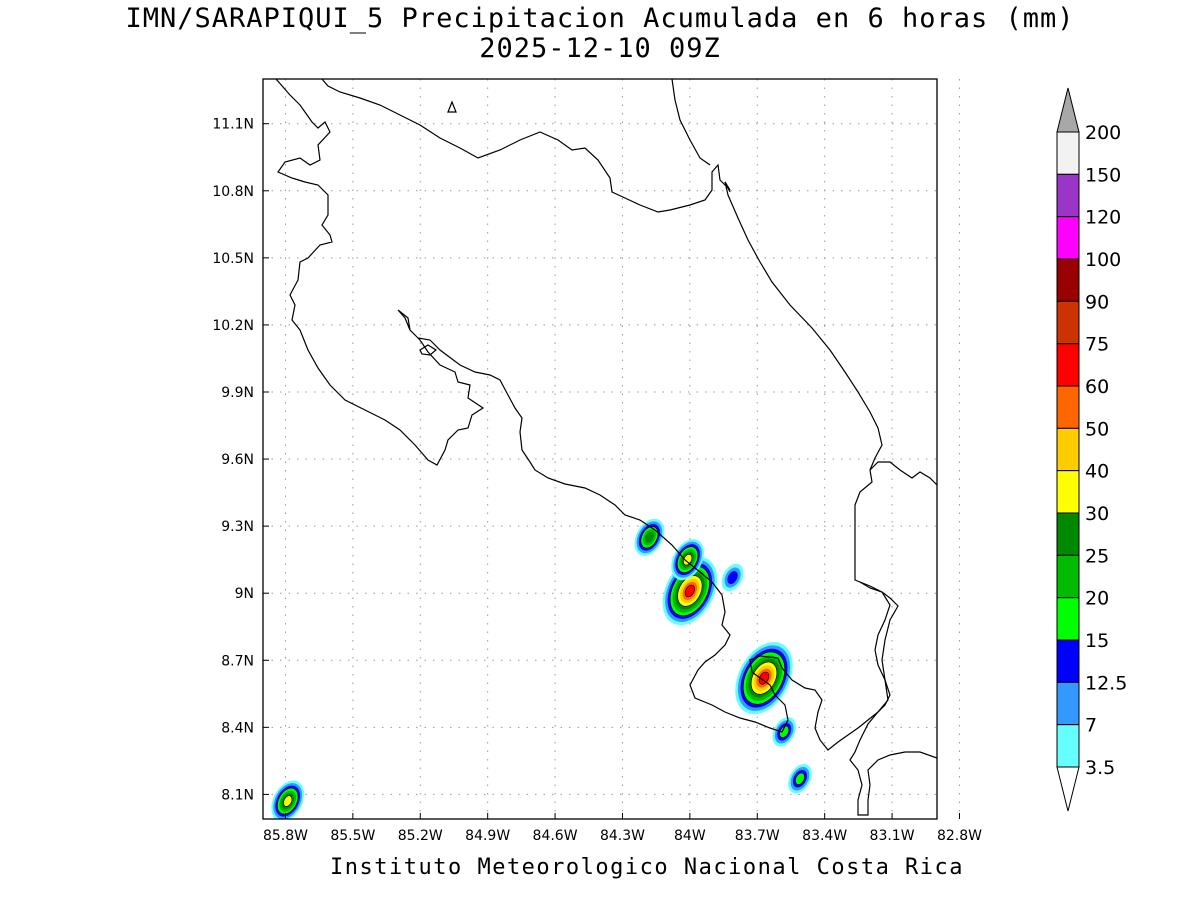  I want to click on colorbar-label: 20, so click(1097, 599).